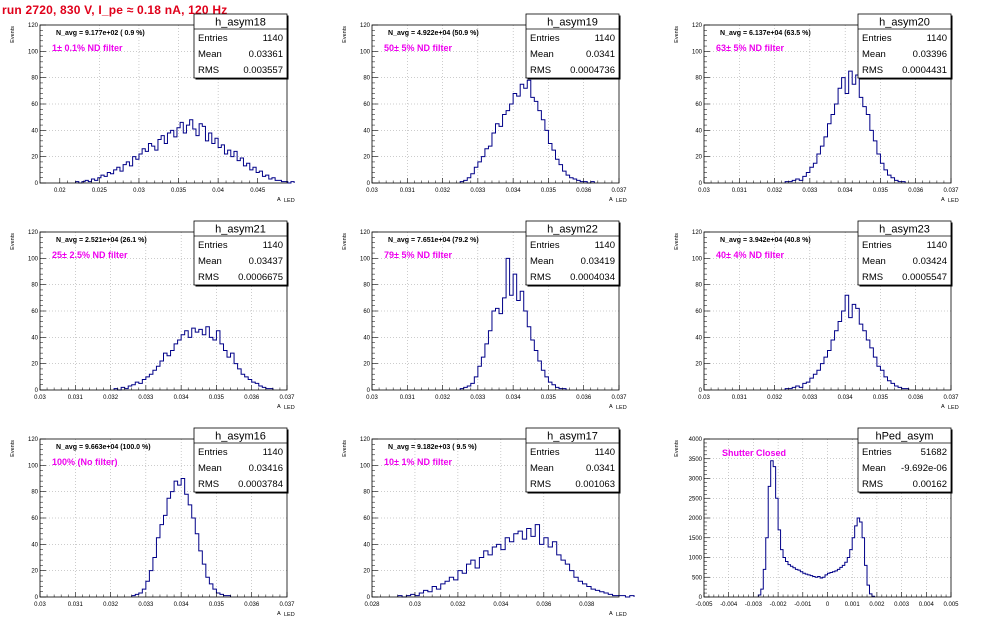 The width and height of the screenshot is (996, 622). What do you see at coordinates (750, 48) in the screenshot?
I see `filter-label: 63± 5% ND filter` at bounding box center [750, 48].